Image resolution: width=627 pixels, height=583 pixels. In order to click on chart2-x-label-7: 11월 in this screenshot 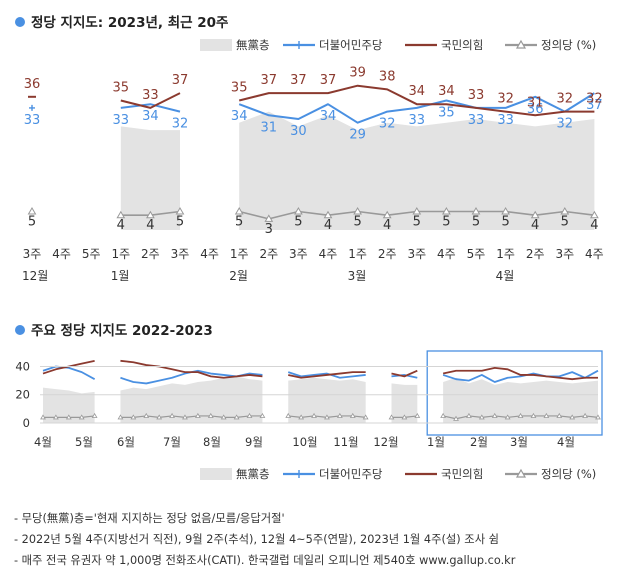, I will do `click(345, 442)`.